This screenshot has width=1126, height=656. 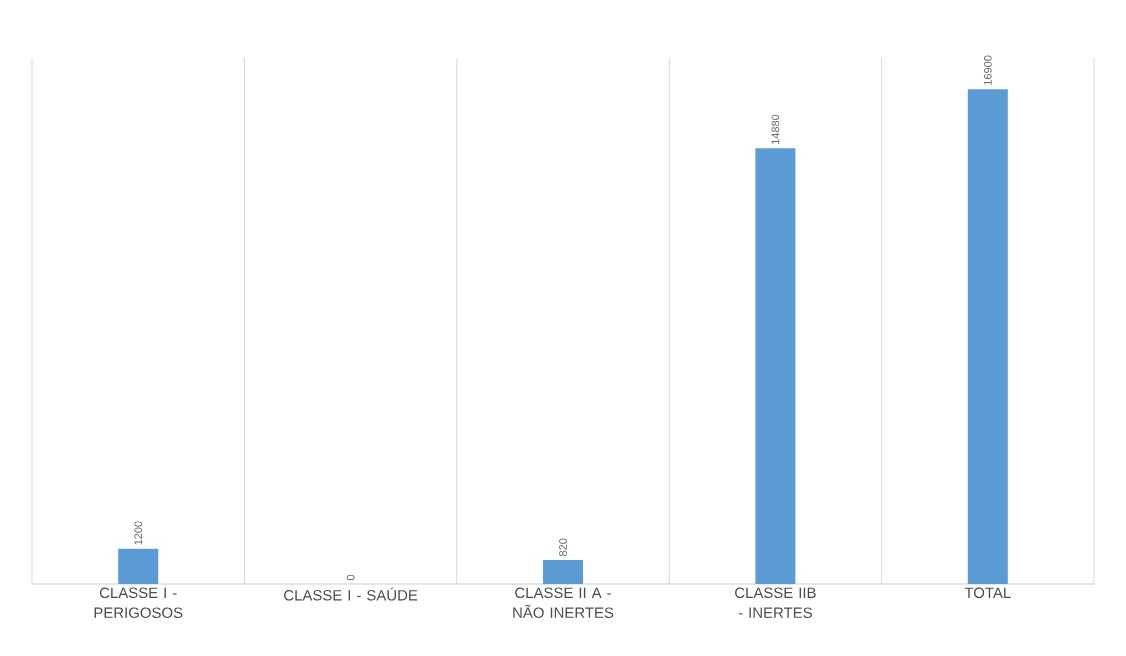 I want to click on data-label: 820, so click(x=563, y=547).